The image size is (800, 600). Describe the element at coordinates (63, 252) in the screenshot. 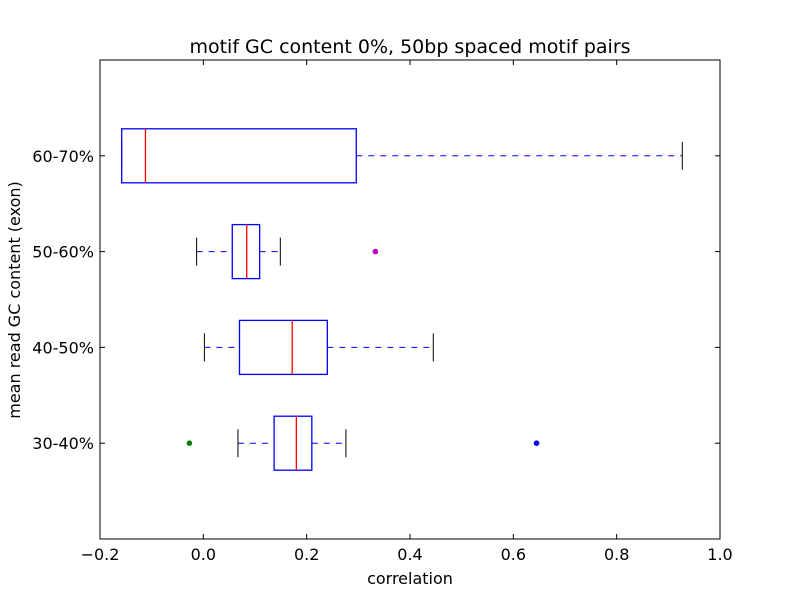

I see `y-tick-label-50-60pct: 50-60%` at that location.